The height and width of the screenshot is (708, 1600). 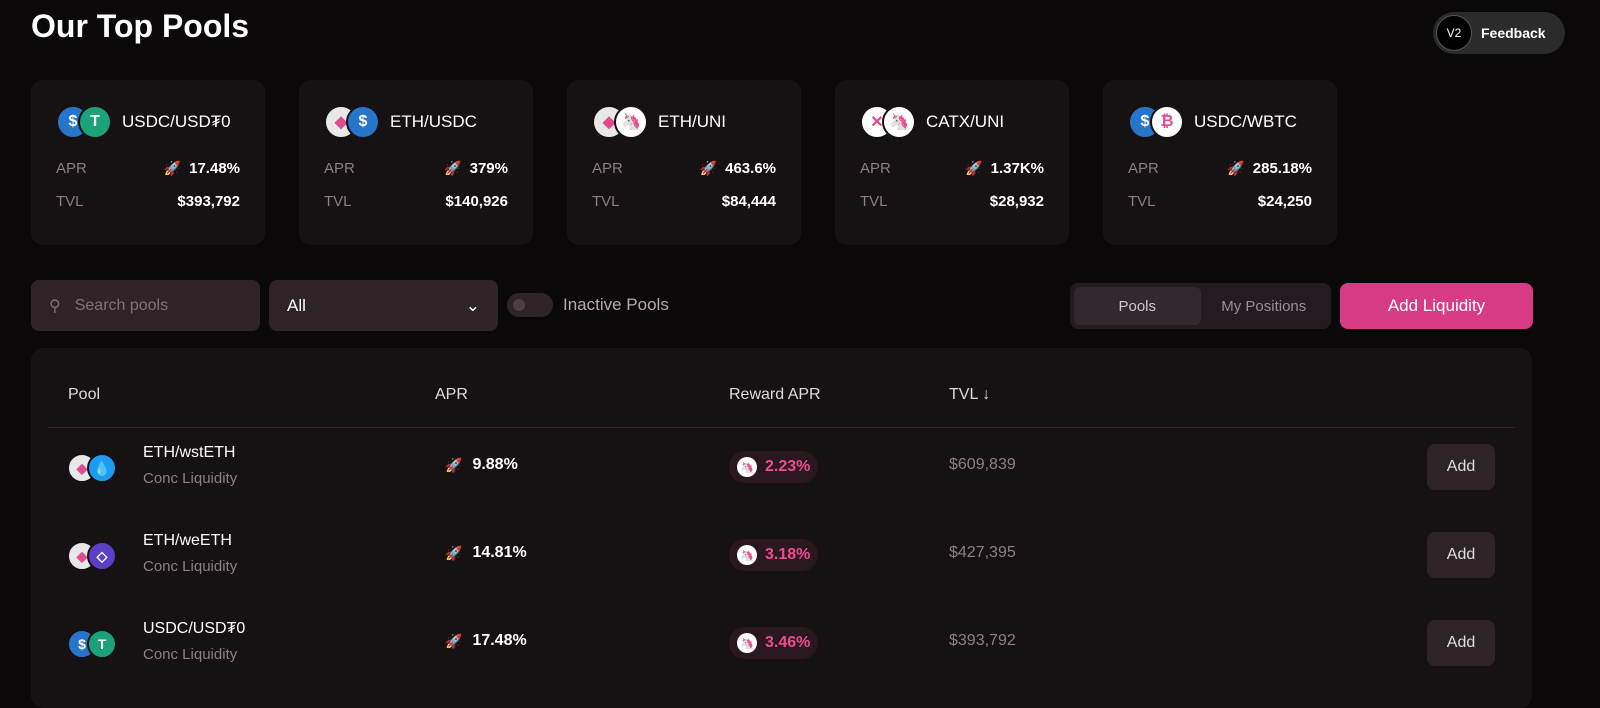 I want to click on token-icon: ◇, so click(x=102, y=556).